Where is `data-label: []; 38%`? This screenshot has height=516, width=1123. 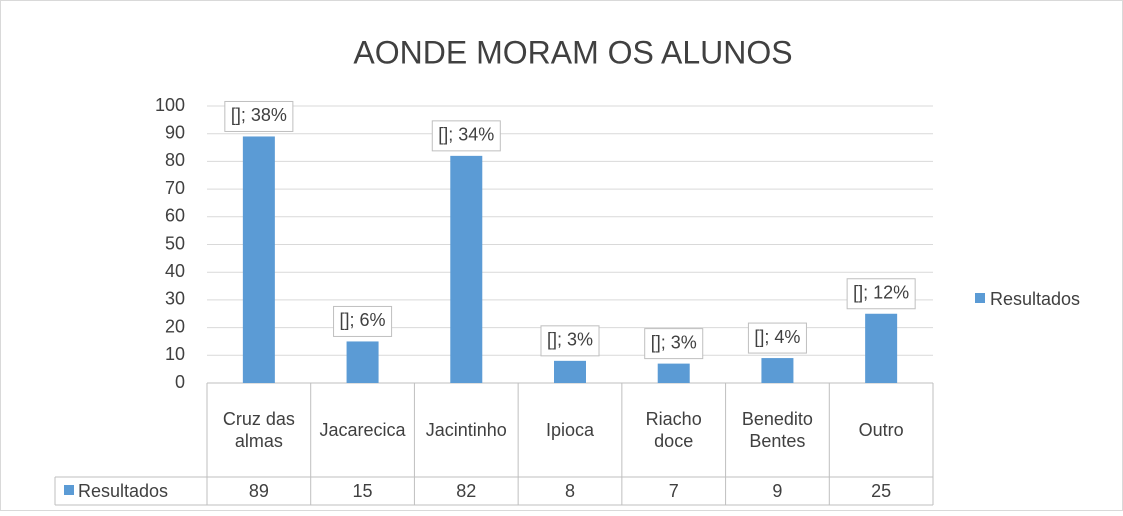 data-label: []; 38% is located at coordinates (259, 115).